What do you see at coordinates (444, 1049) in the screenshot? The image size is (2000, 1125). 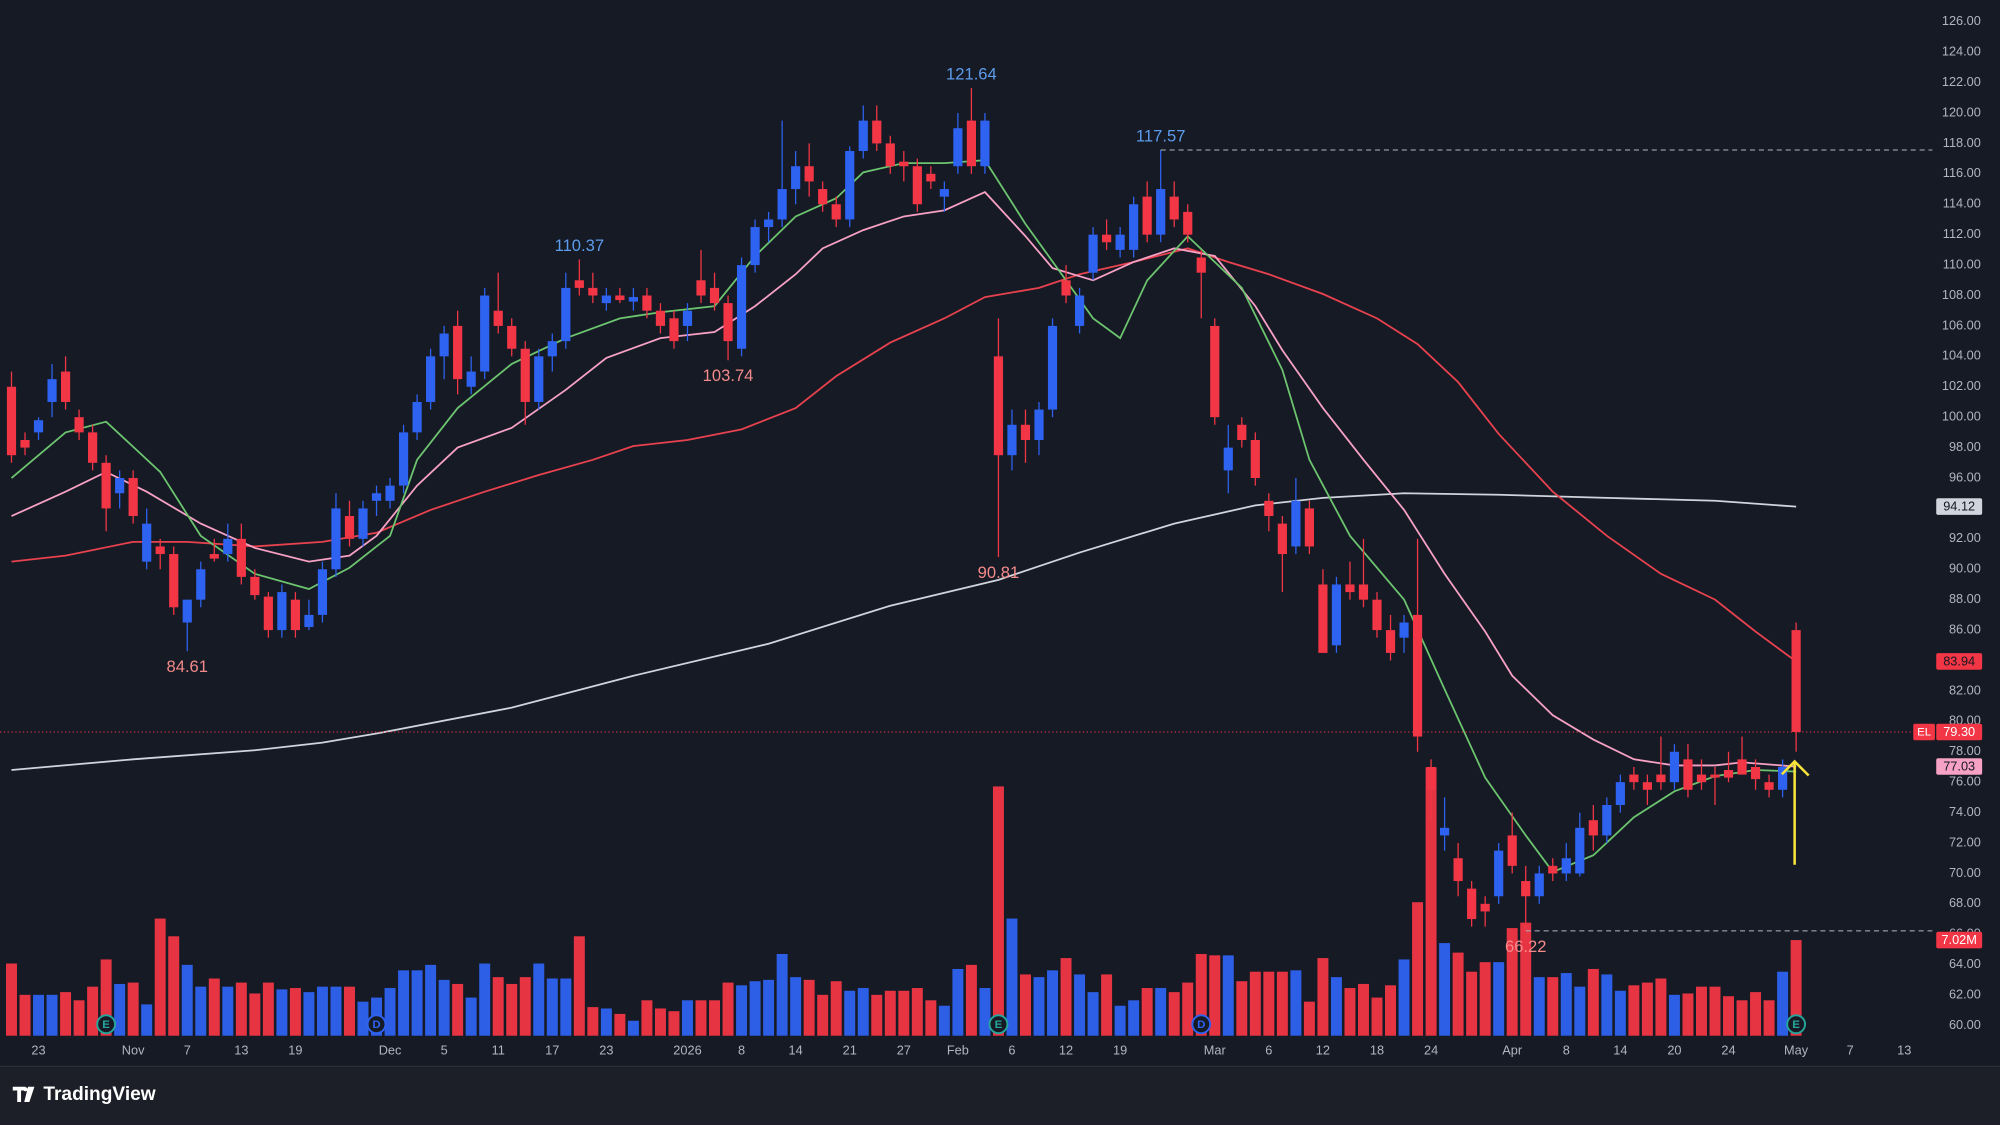 I see `x-tick-label: 5` at bounding box center [444, 1049].